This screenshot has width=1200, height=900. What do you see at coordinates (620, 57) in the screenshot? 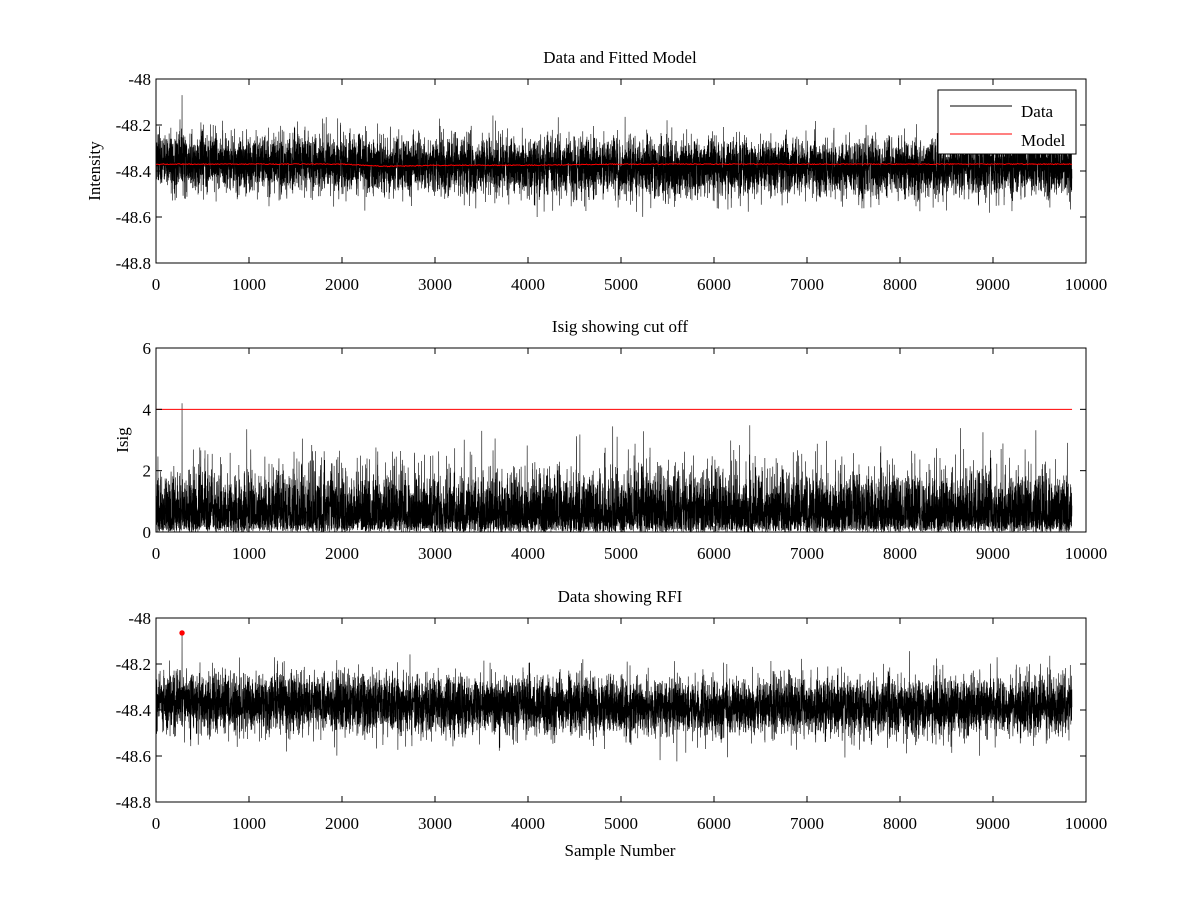
I see `panel-1-title: Data and Fitted Model` at bounding box center [620, 57].